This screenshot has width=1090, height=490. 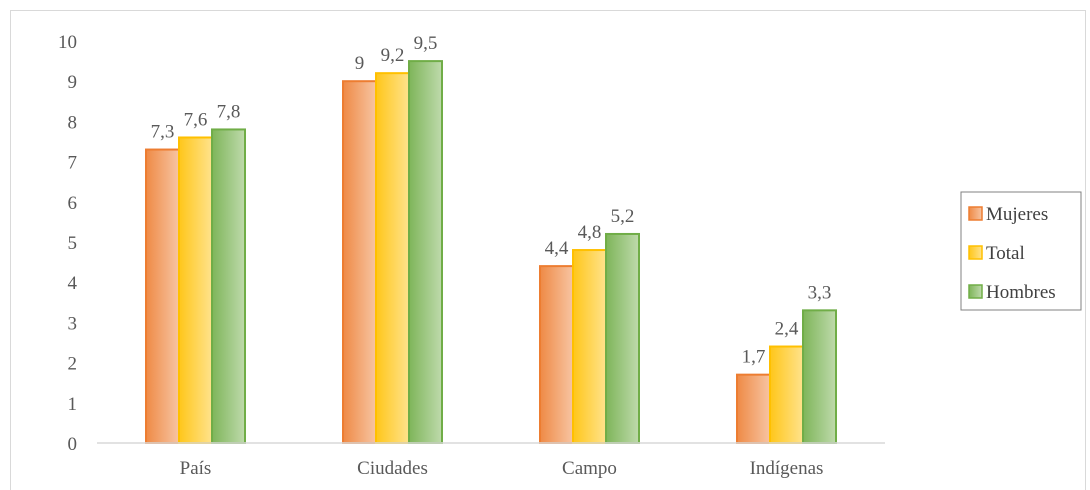 What do you see at coordinates (73, 163) in the screenshot?
I see `y-tick-label: 7` at bounding box center [73, 163].